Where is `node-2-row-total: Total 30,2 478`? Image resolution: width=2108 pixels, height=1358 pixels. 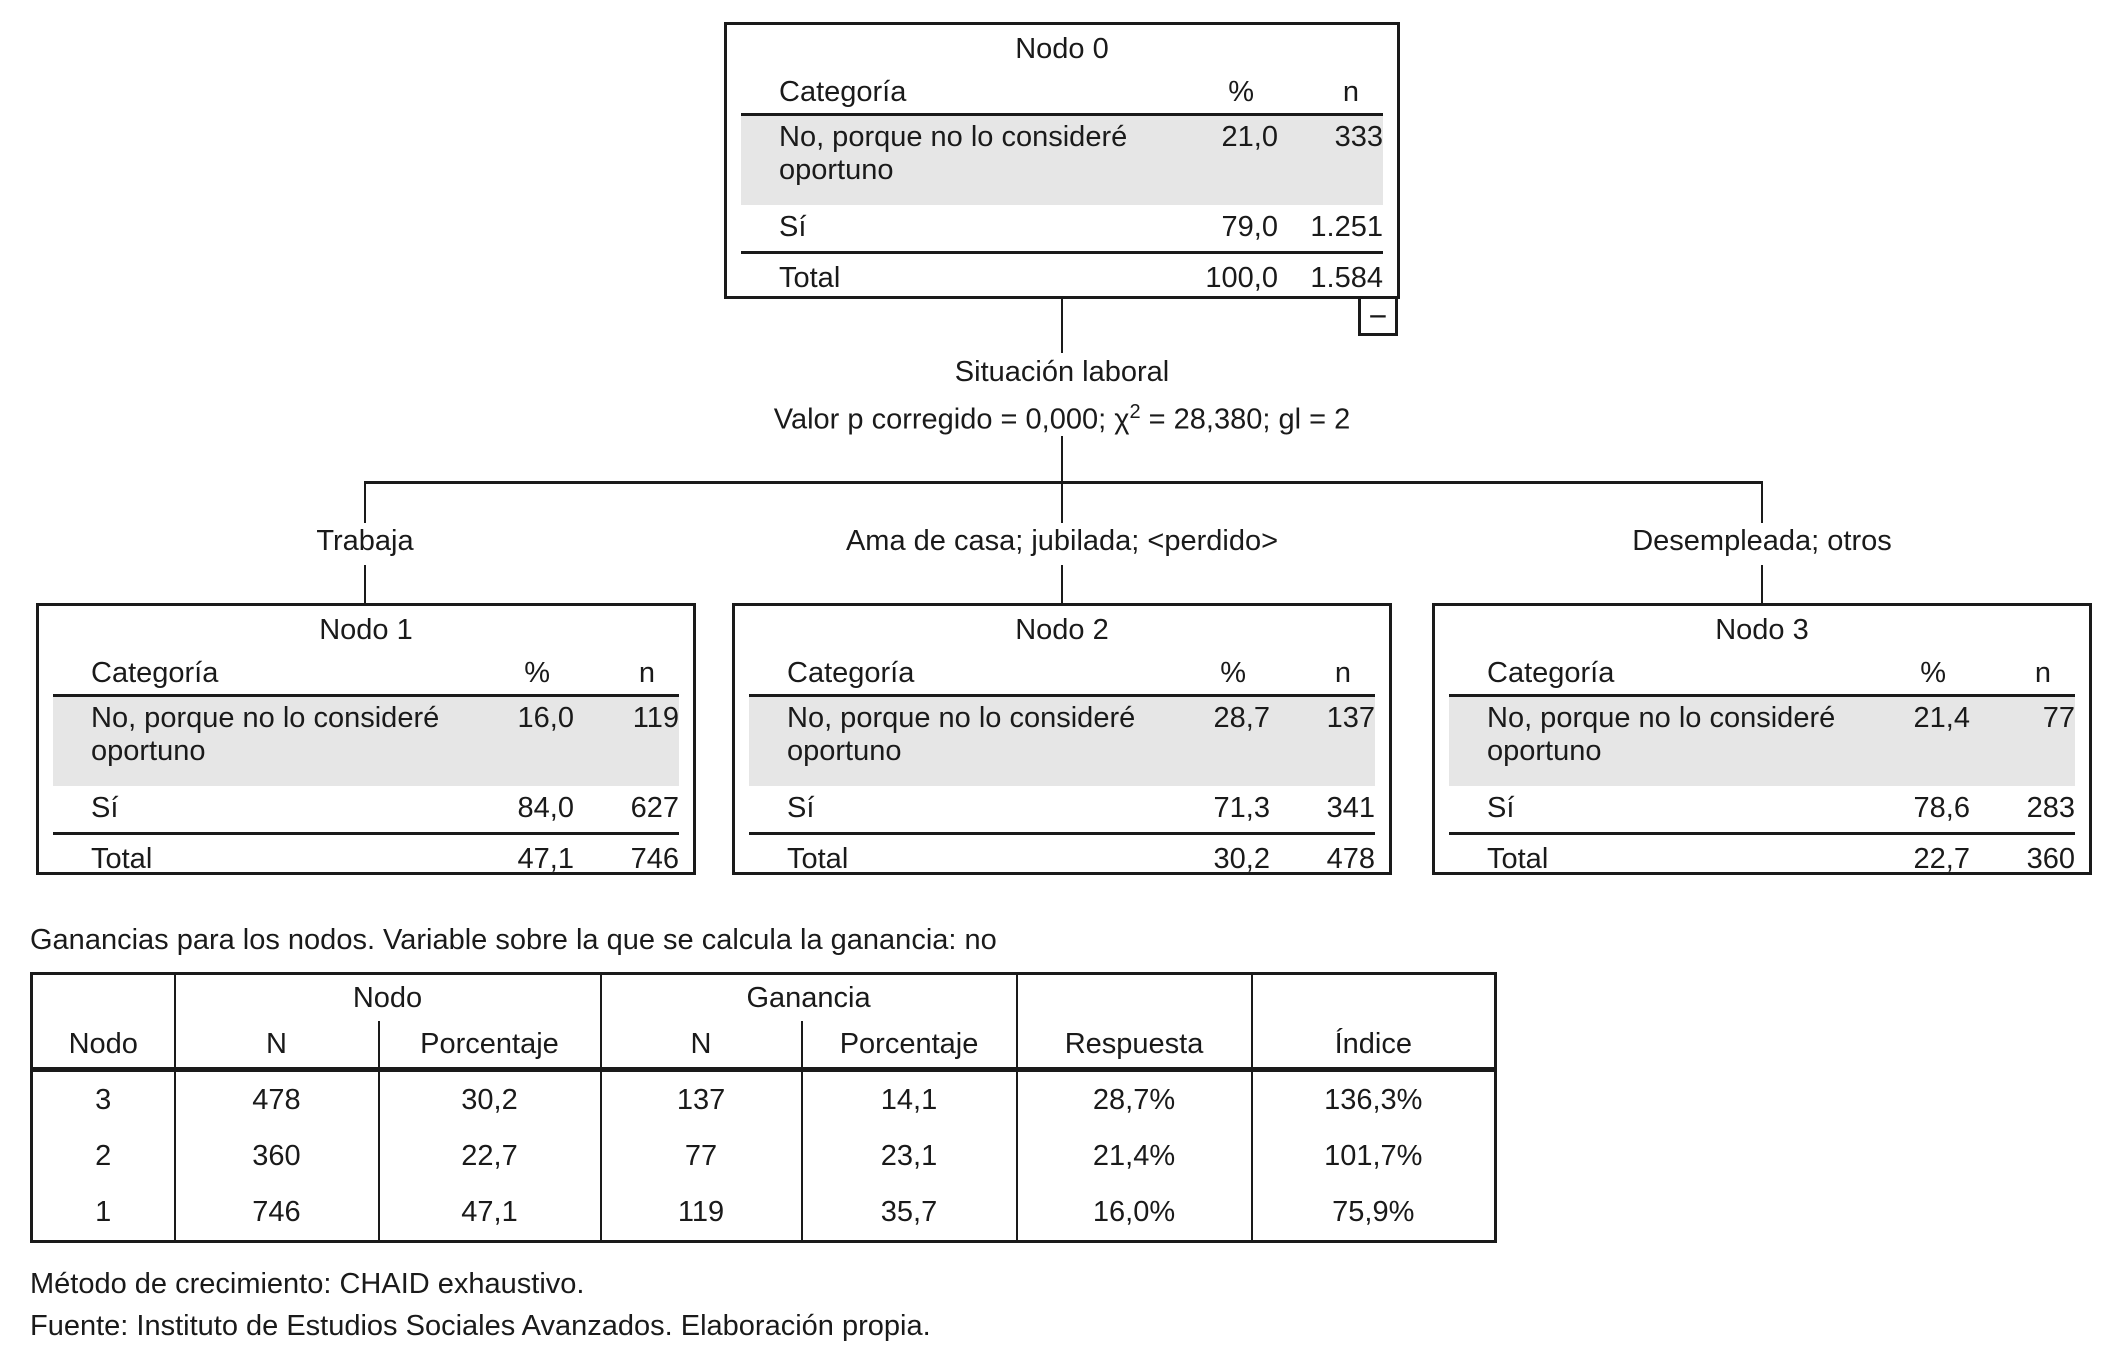
node-2-row-total: Total 30,2 478 is located at coordinates (1062, 859).